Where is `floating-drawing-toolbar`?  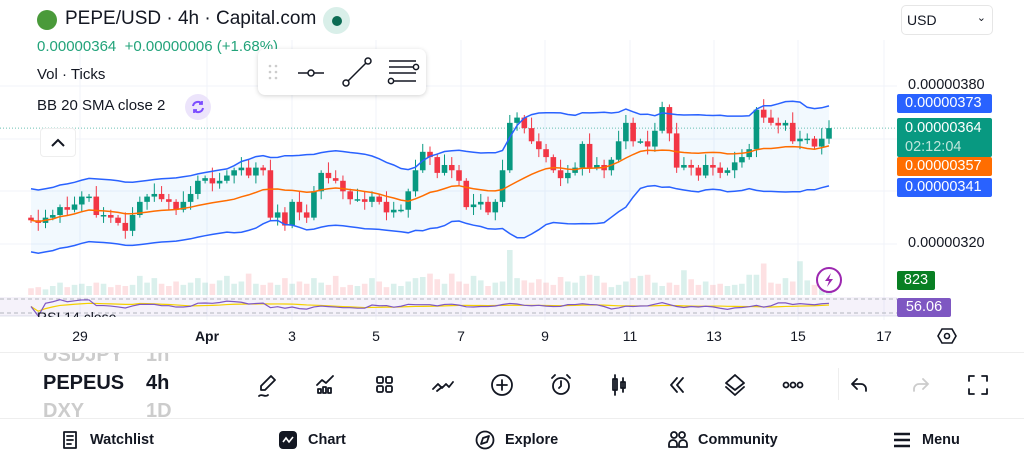
floating-drawing-toolbar is located at coordinates (342, 72).